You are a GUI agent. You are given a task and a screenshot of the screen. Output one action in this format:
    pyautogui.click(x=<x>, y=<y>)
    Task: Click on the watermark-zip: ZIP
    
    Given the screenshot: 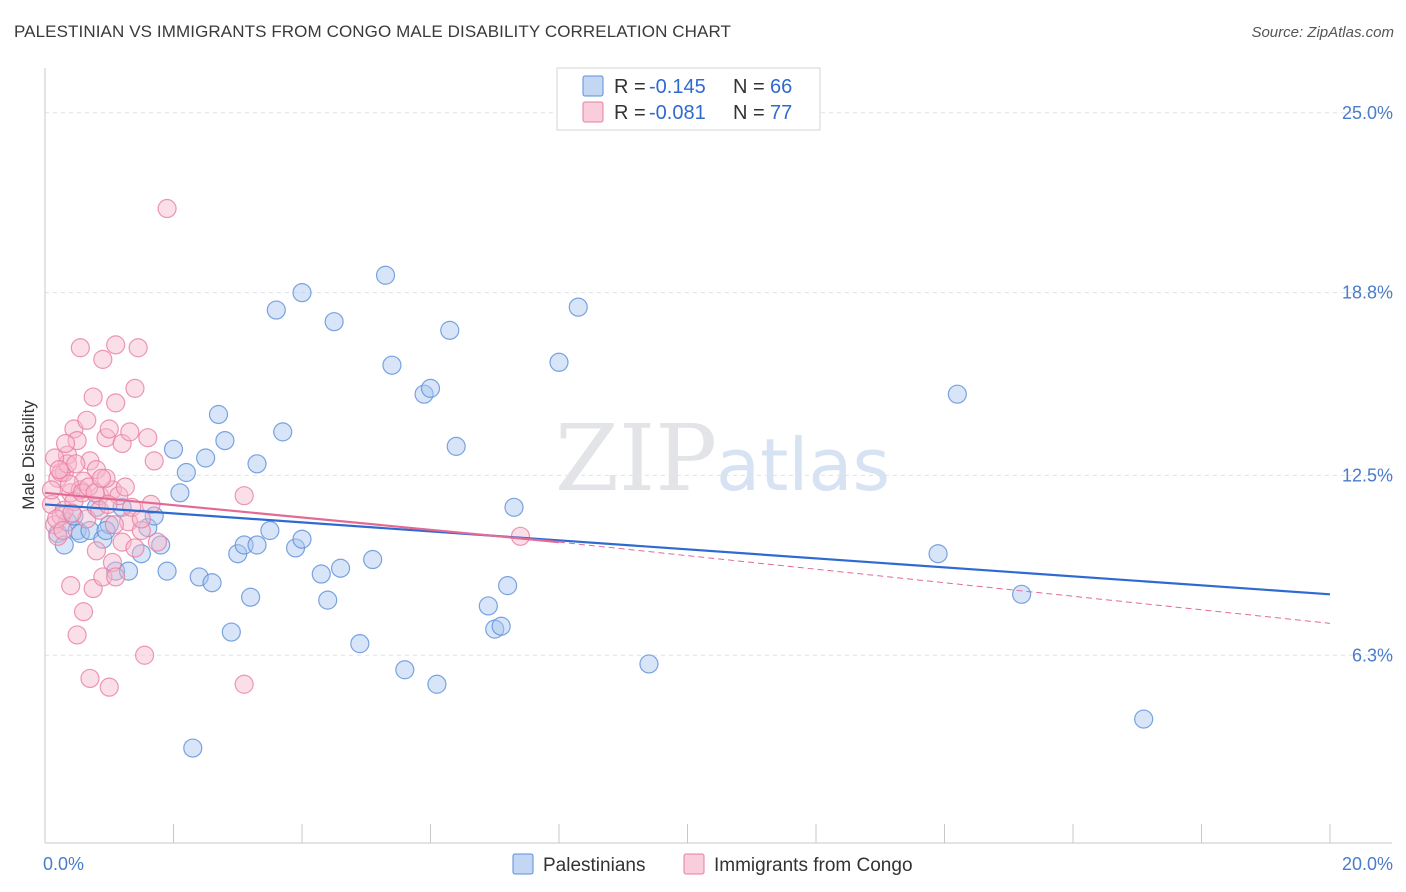 What is the action you would take?
    pyautogui.click(x=636, y=458)
    